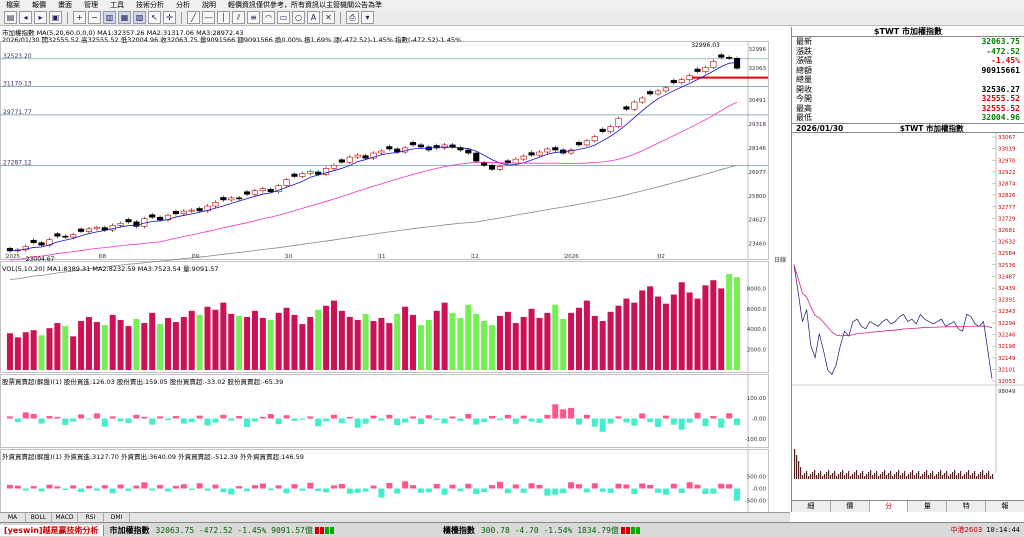 The image size is (1024, 537). Describe the element at coordinates (908, 80) in the screenshot. I see `quote-row: 總量` at that location.